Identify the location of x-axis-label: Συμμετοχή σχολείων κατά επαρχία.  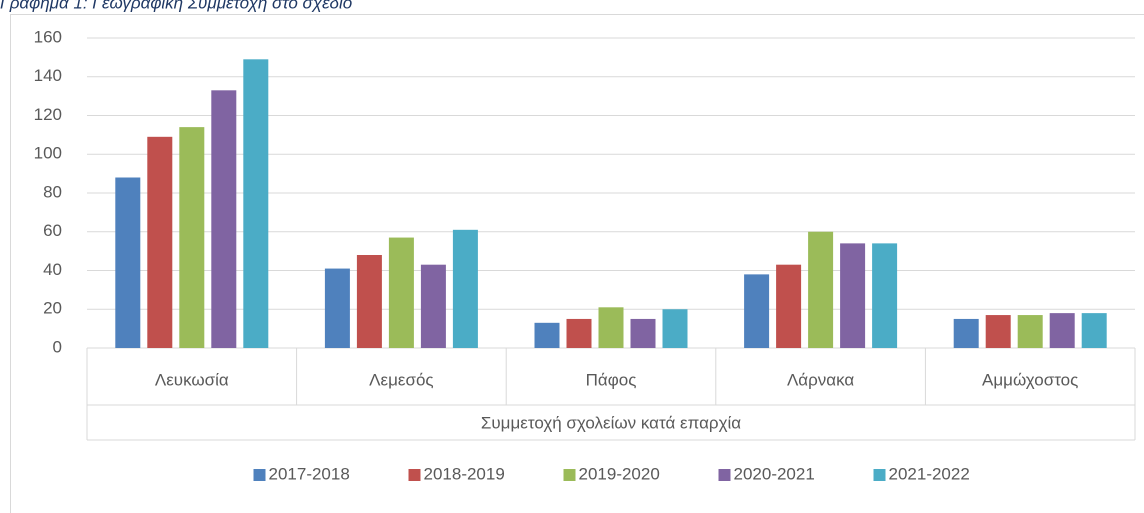
(611, 422).